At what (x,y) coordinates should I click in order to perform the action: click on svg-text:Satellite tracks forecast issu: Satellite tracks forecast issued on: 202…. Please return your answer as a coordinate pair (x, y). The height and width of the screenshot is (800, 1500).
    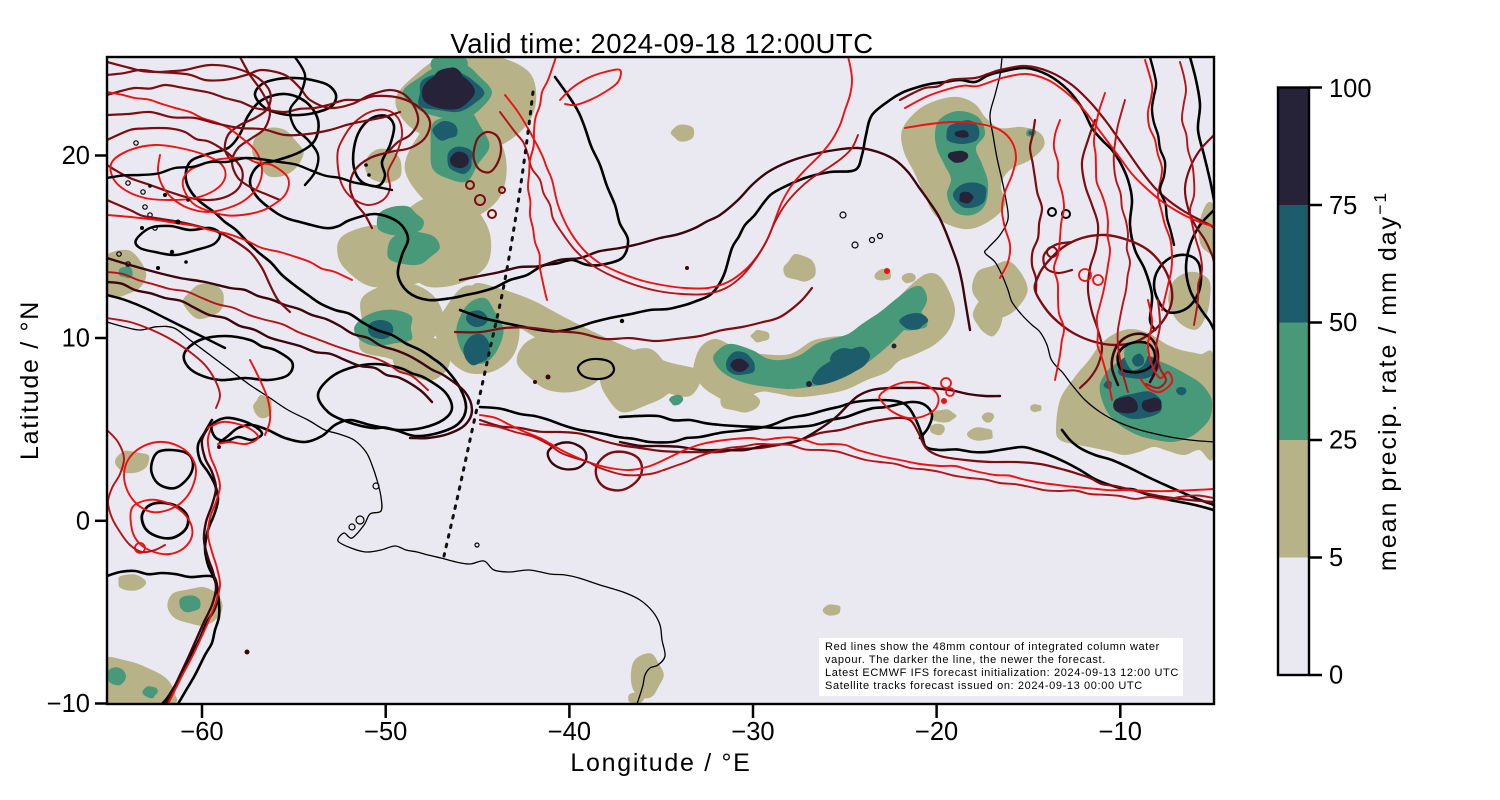
    Looking at the image, I should click on (984, 686).